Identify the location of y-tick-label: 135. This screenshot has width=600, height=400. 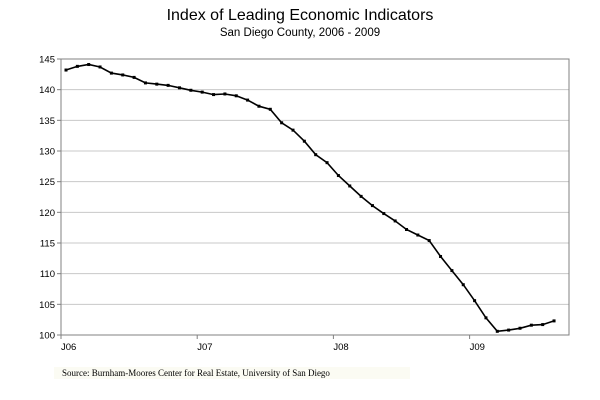
(47, 121).